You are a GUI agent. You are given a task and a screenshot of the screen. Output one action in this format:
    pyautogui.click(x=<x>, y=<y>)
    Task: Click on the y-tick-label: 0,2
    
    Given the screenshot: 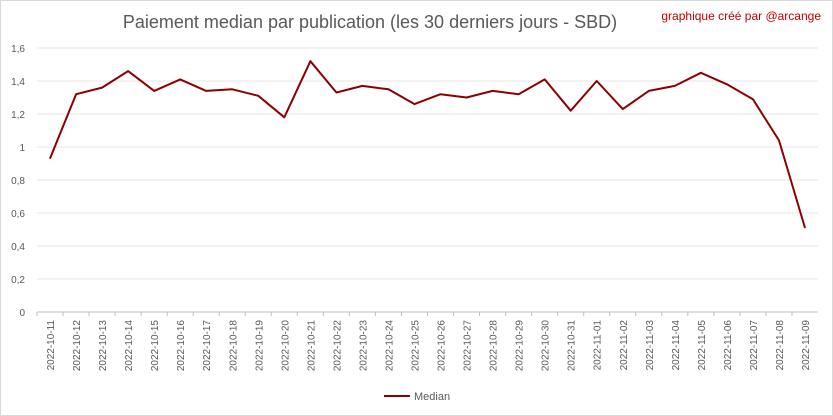 What is the action you would take?
    pyautogui.click(x=18, y=280)
    